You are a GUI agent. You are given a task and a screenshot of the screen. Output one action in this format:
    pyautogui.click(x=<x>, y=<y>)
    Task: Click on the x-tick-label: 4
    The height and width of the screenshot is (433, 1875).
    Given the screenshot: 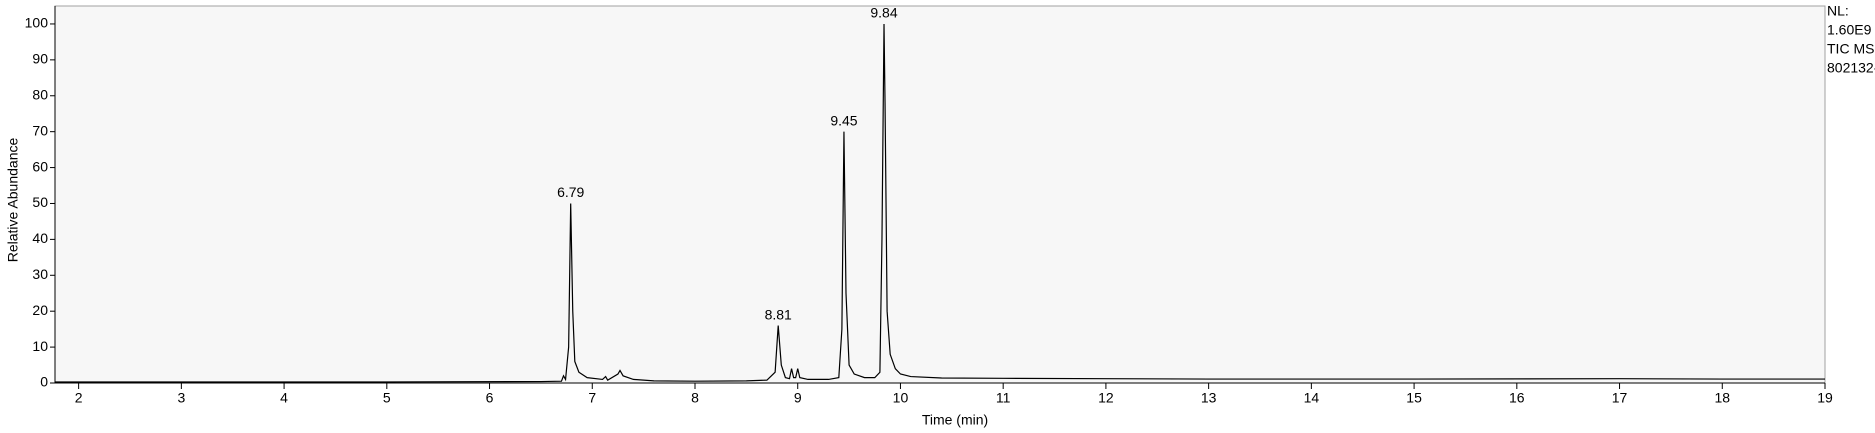 What is the action you would take?
    pyautogui.click(x=284, y=398)
    